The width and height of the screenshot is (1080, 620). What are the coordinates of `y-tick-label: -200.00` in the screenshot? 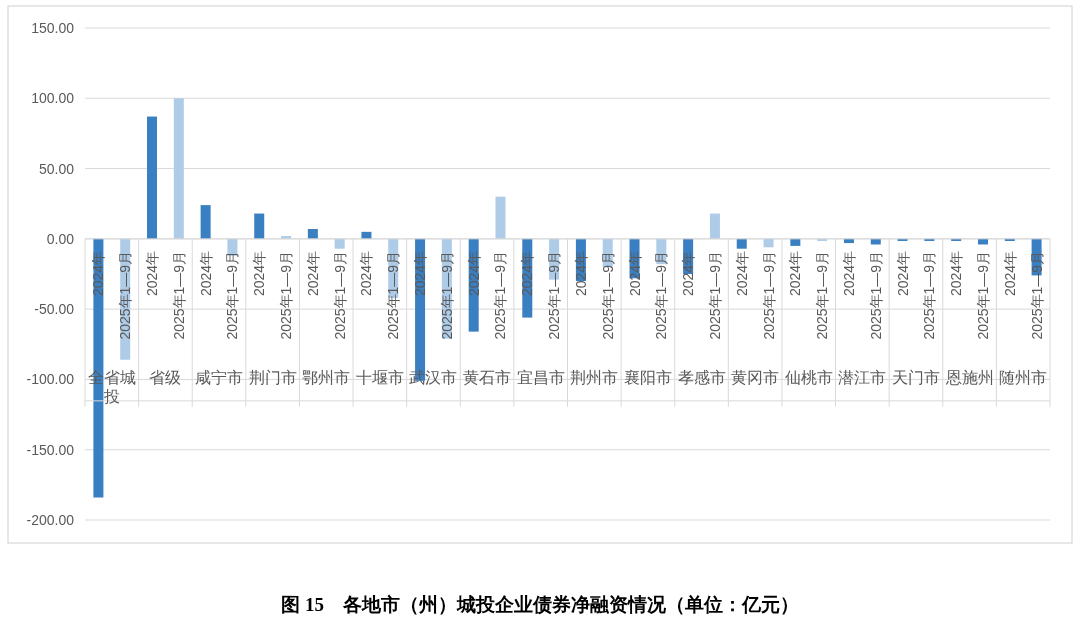 It's located at (50, 520).